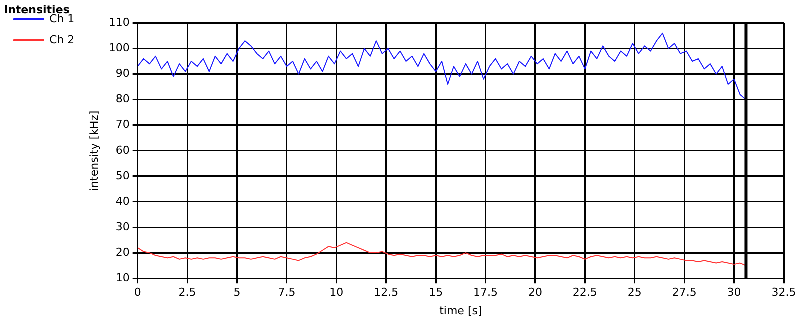 The width and height of the screenshot is (802, 320). I want to click on x-axis-title: time [s], so click(461, 311).